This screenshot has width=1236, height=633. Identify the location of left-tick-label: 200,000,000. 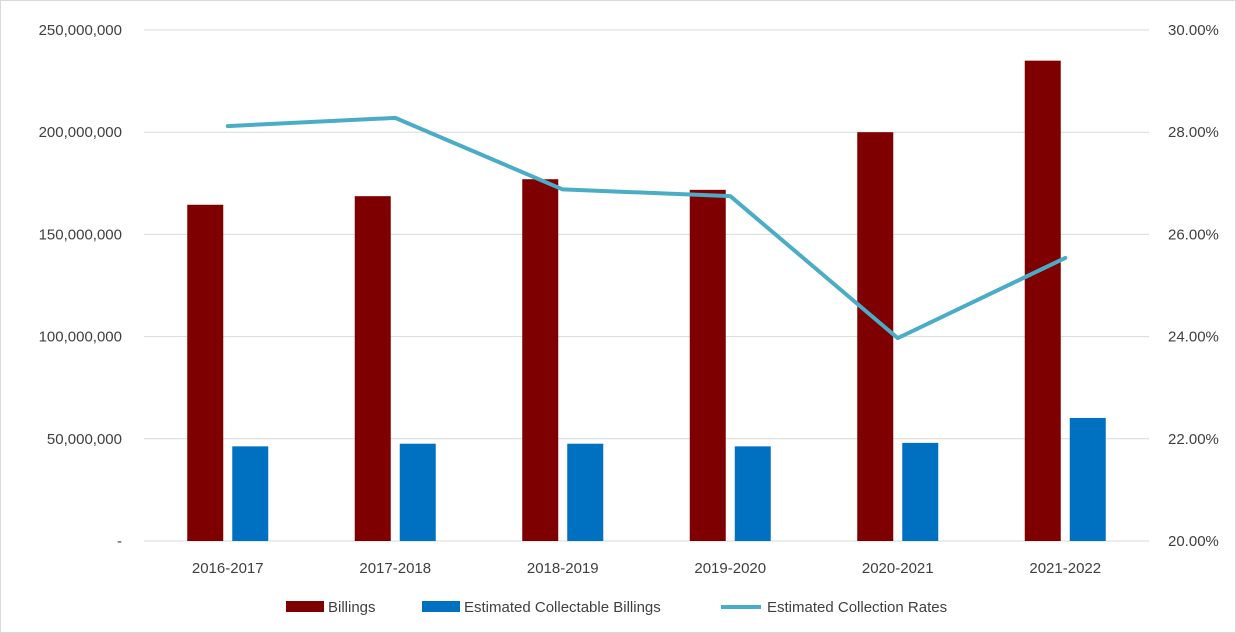
(80, 132).